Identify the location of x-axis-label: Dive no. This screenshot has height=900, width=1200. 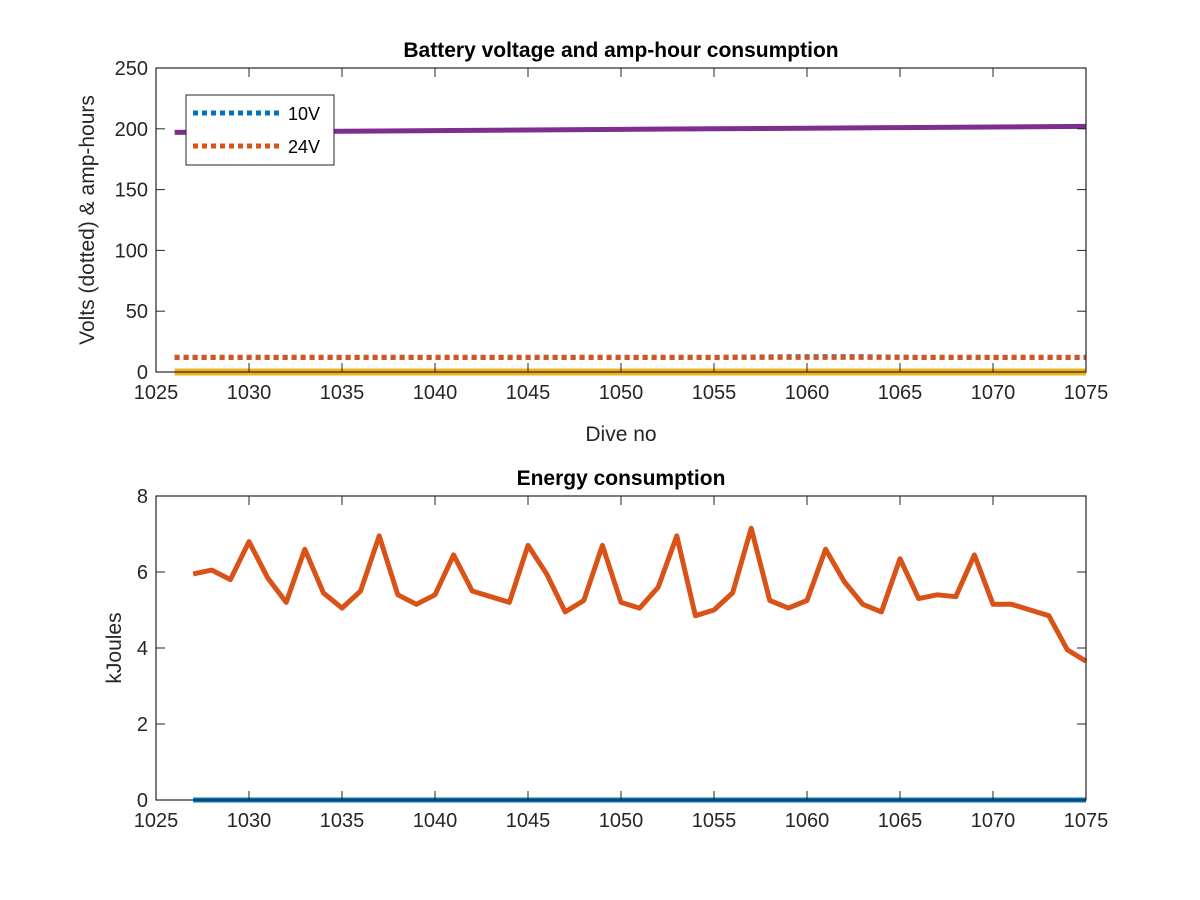
(620, 434).